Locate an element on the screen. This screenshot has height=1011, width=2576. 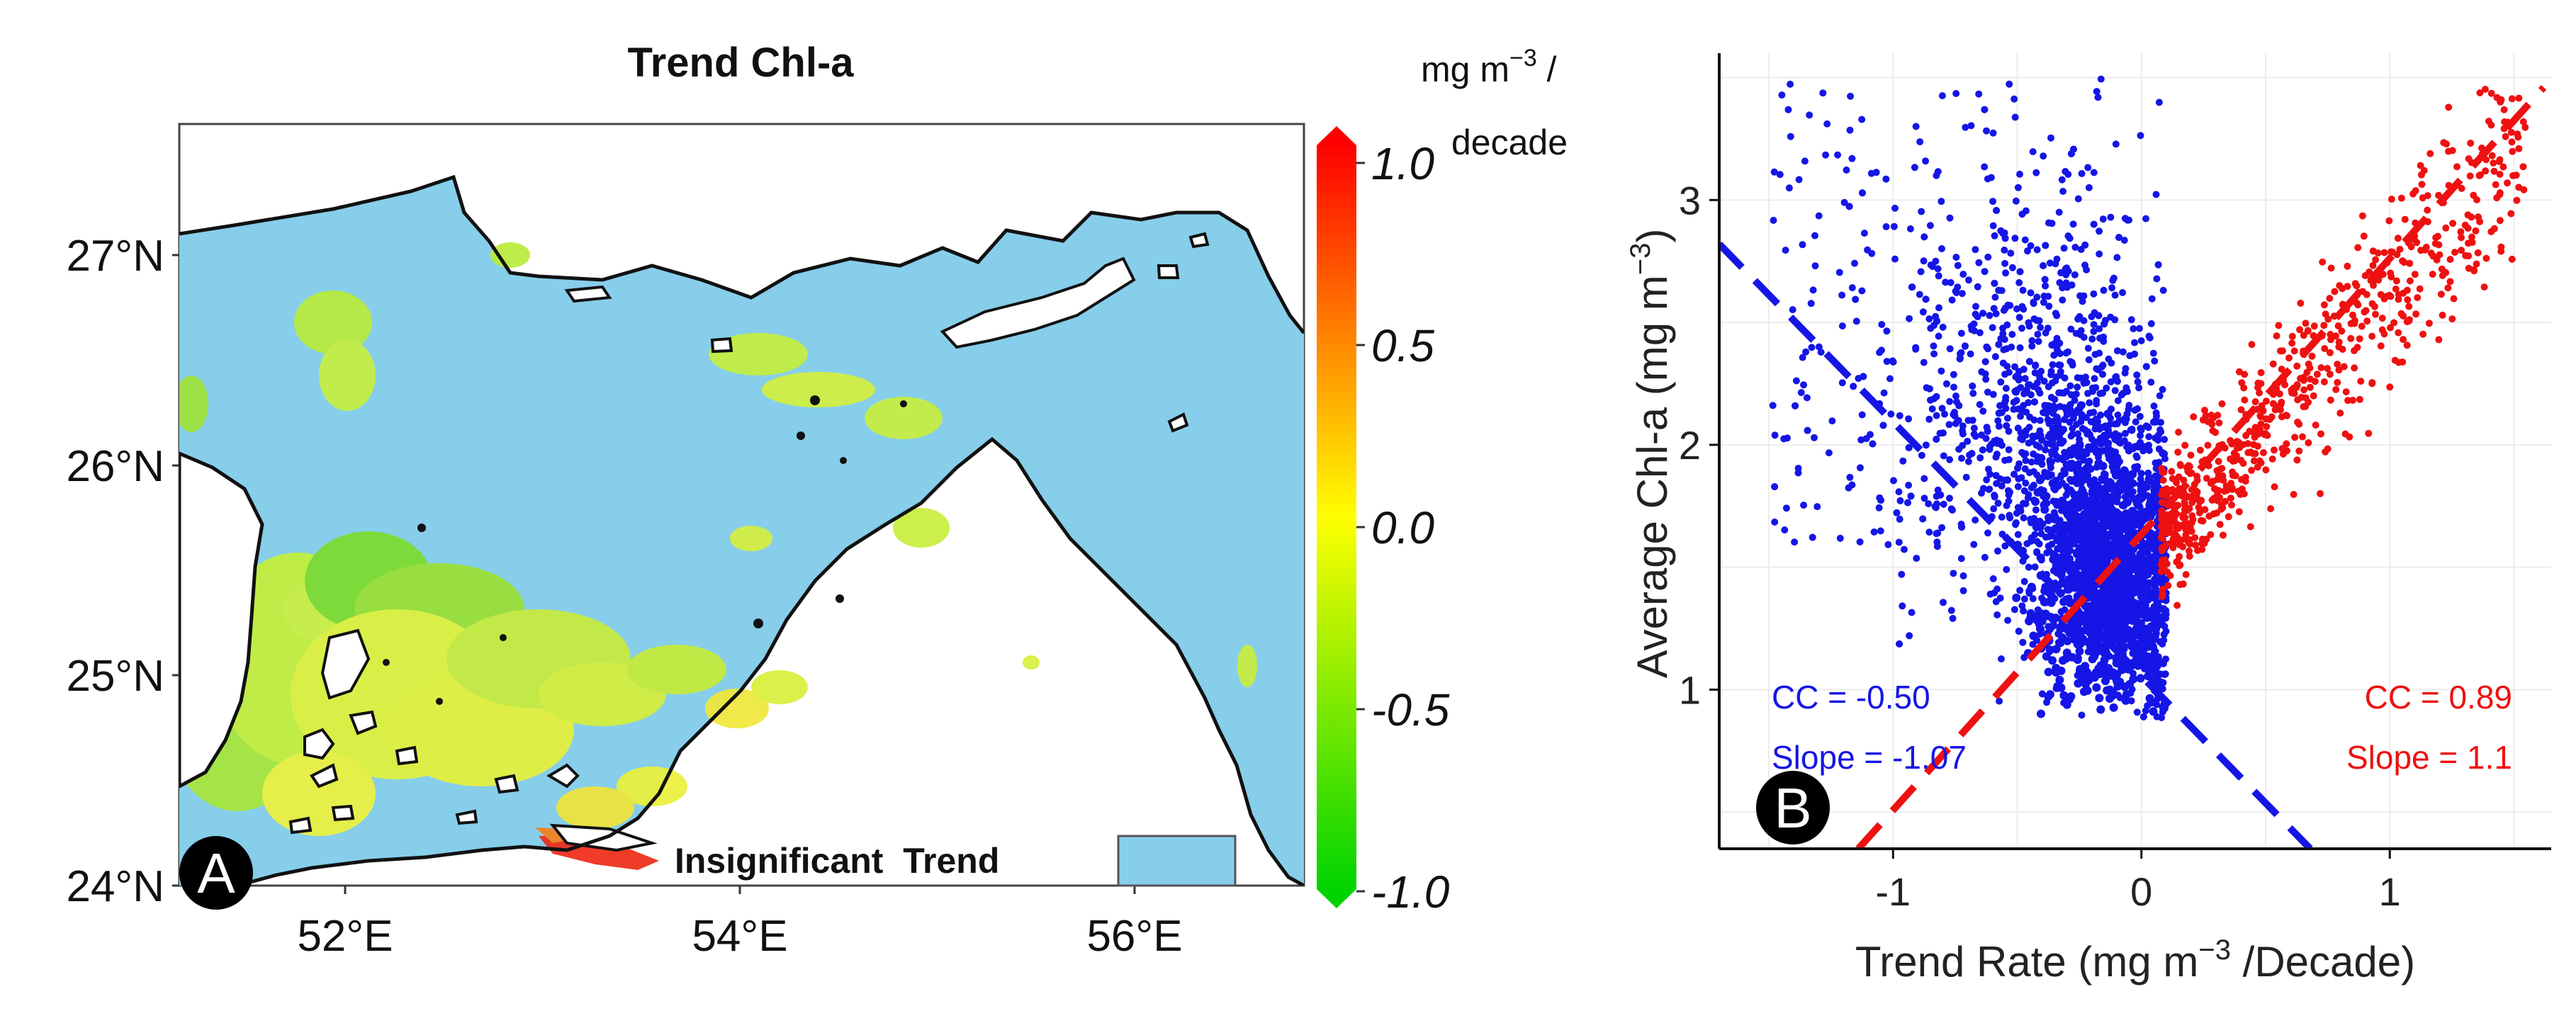
colorbar-unit-line2: decade is located at coordinates (1509, 142).